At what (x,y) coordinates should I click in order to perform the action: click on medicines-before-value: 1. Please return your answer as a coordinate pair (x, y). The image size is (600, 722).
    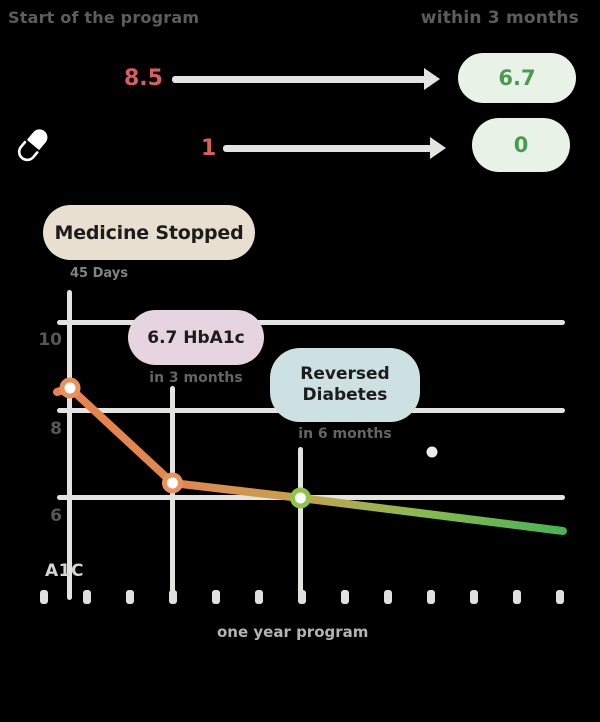
    Looking at the image, I should click on (209, 148).